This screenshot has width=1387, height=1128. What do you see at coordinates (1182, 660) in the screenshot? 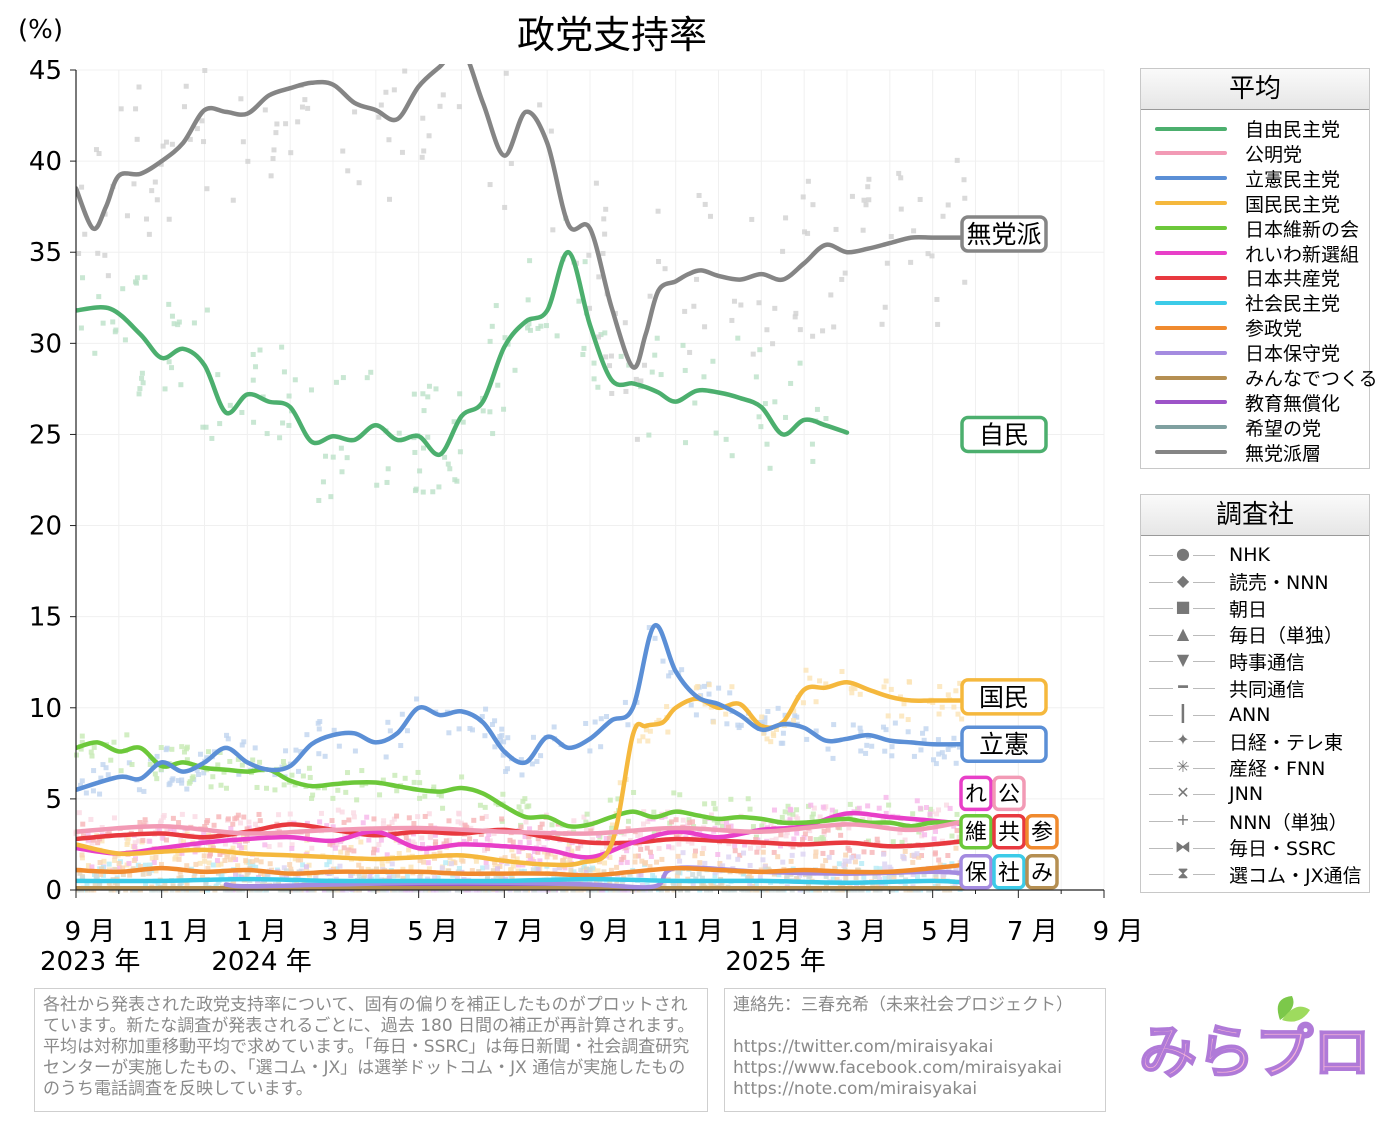
I see `source-marker-icon: ▼` at bounding box center [1182, 660].